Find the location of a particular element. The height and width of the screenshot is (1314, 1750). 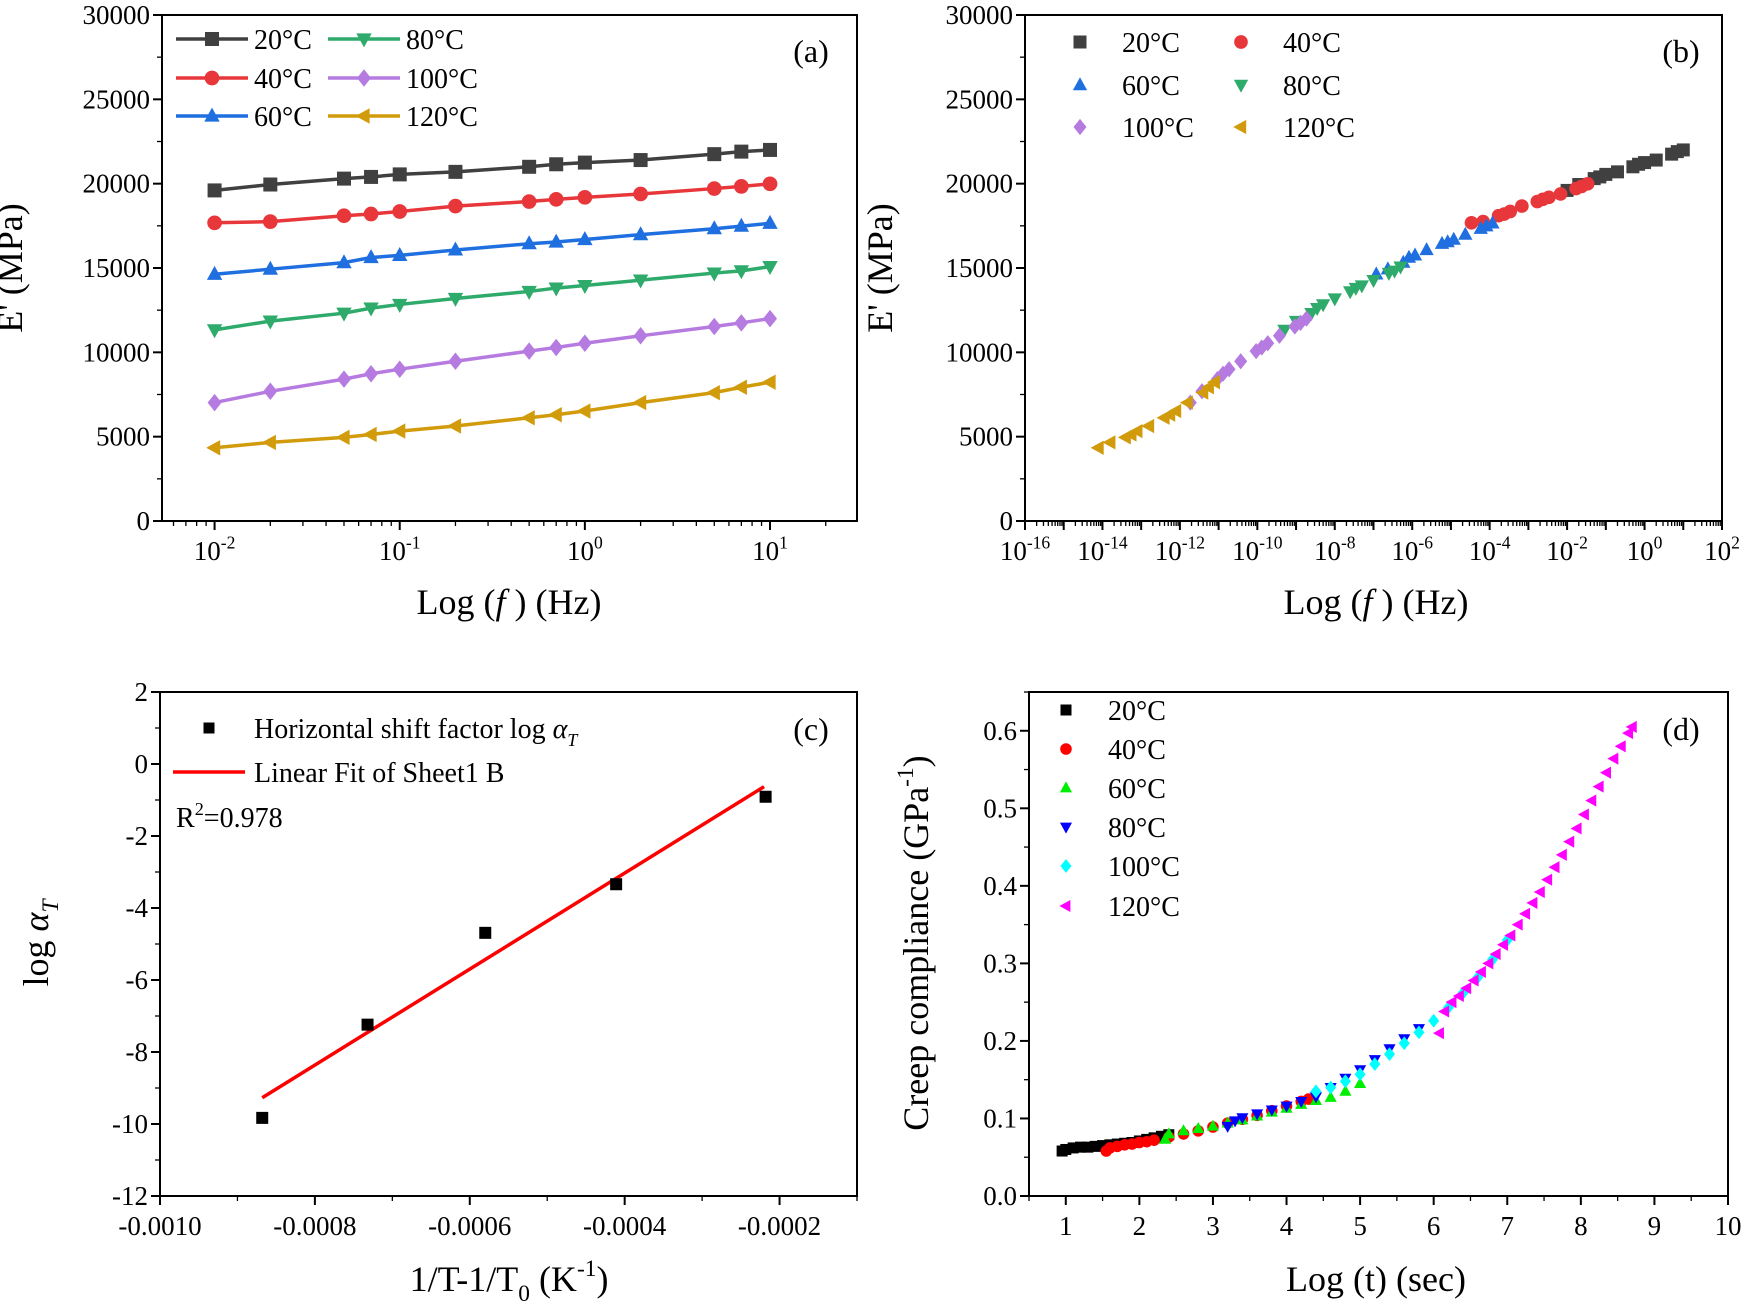

legend-label: 100°C is located at coordinates (442, 79).